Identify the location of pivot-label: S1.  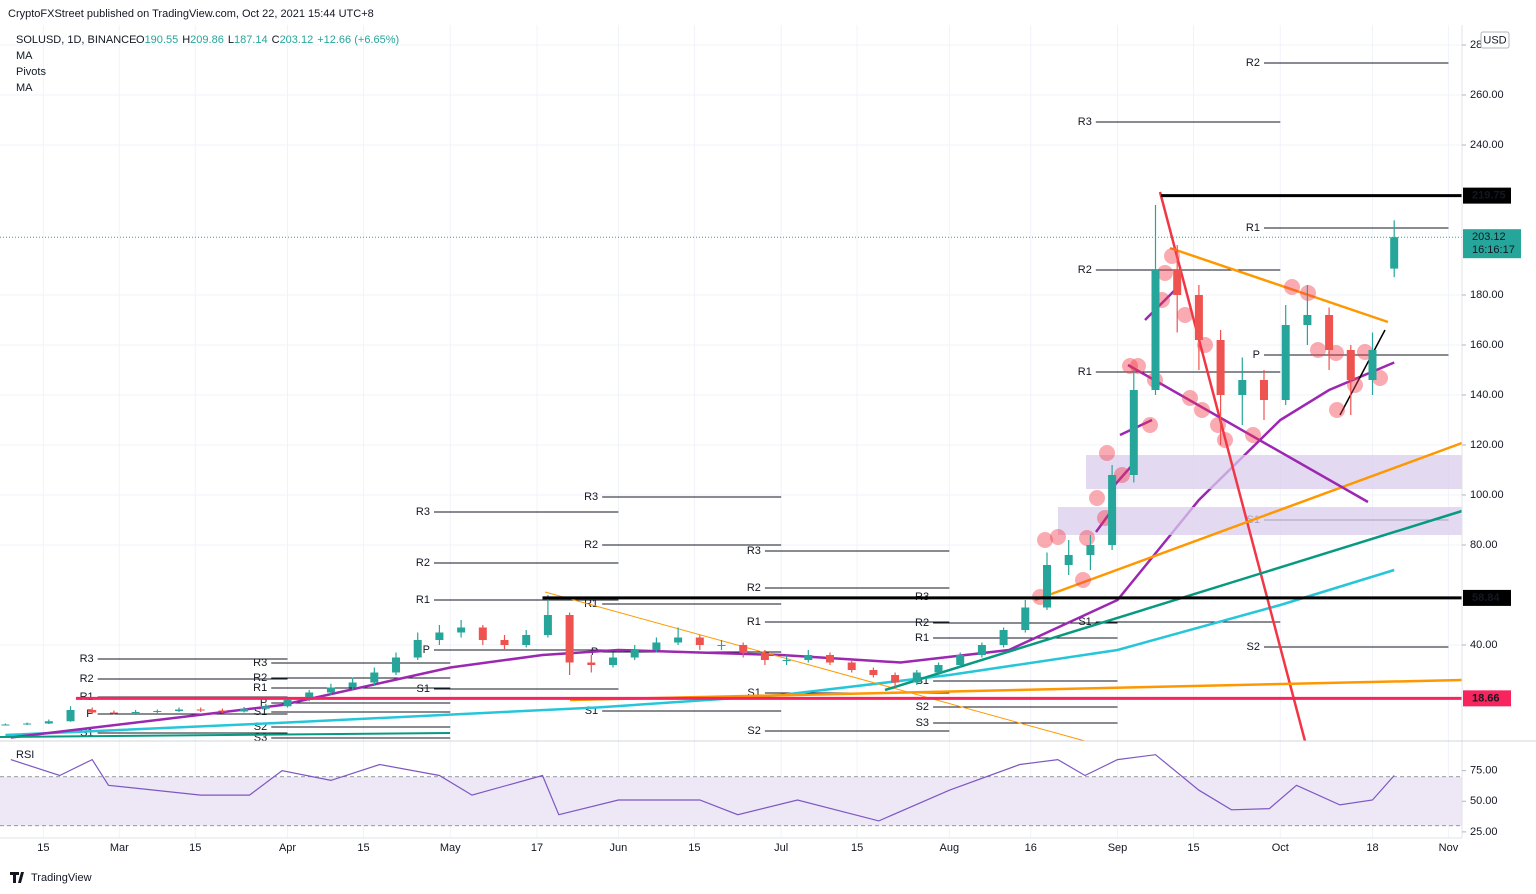
(1084, 622).